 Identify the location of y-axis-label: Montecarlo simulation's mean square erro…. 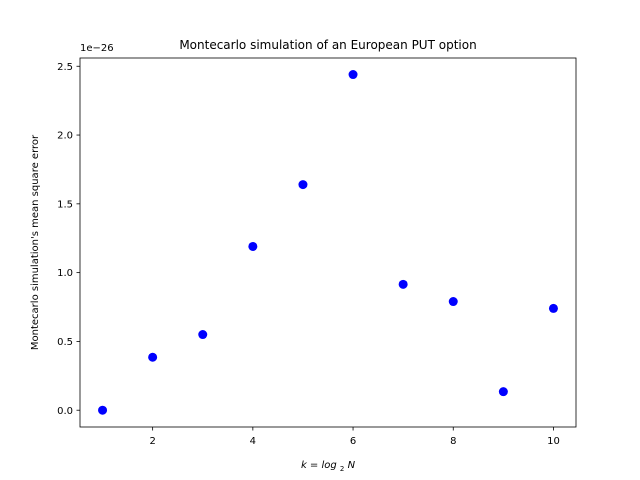
(35, 242).